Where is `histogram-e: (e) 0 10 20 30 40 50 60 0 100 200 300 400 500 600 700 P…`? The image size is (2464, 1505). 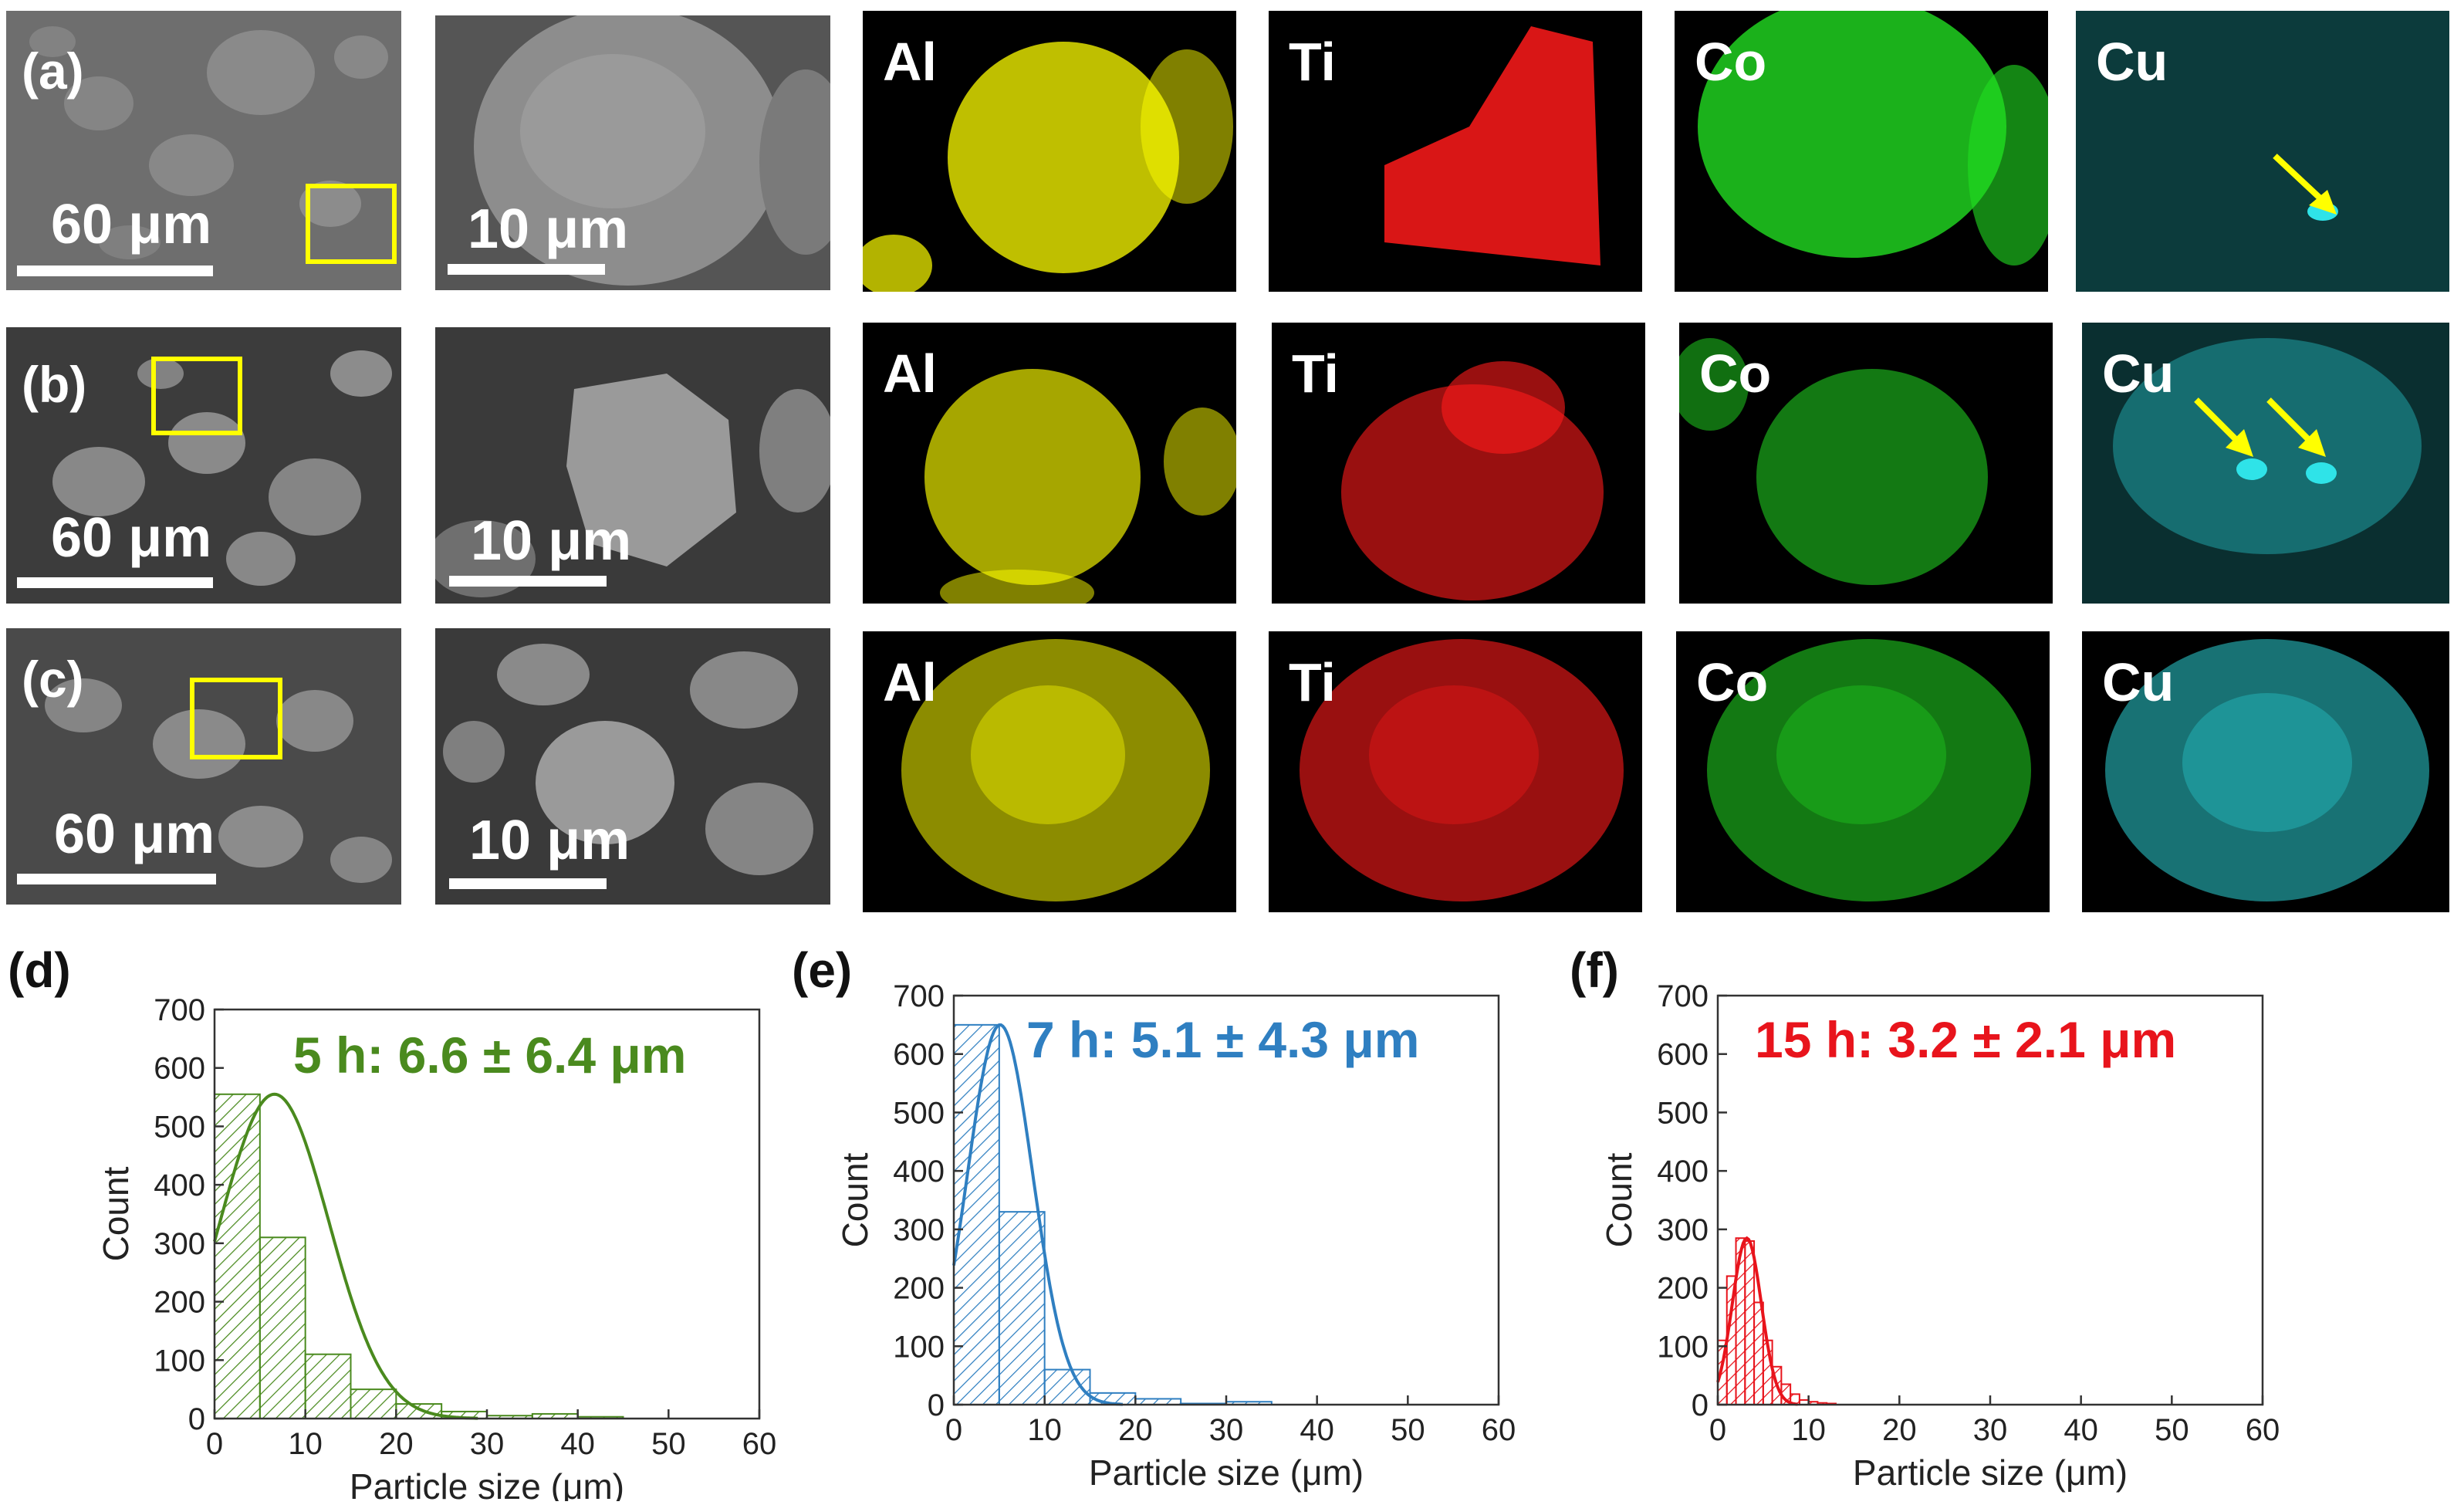 histogram-e: (e) 0 10 20 30 40 50 60 0 100 200 300 400 500 600 700 P… is located at coordinates (1165, 1218).